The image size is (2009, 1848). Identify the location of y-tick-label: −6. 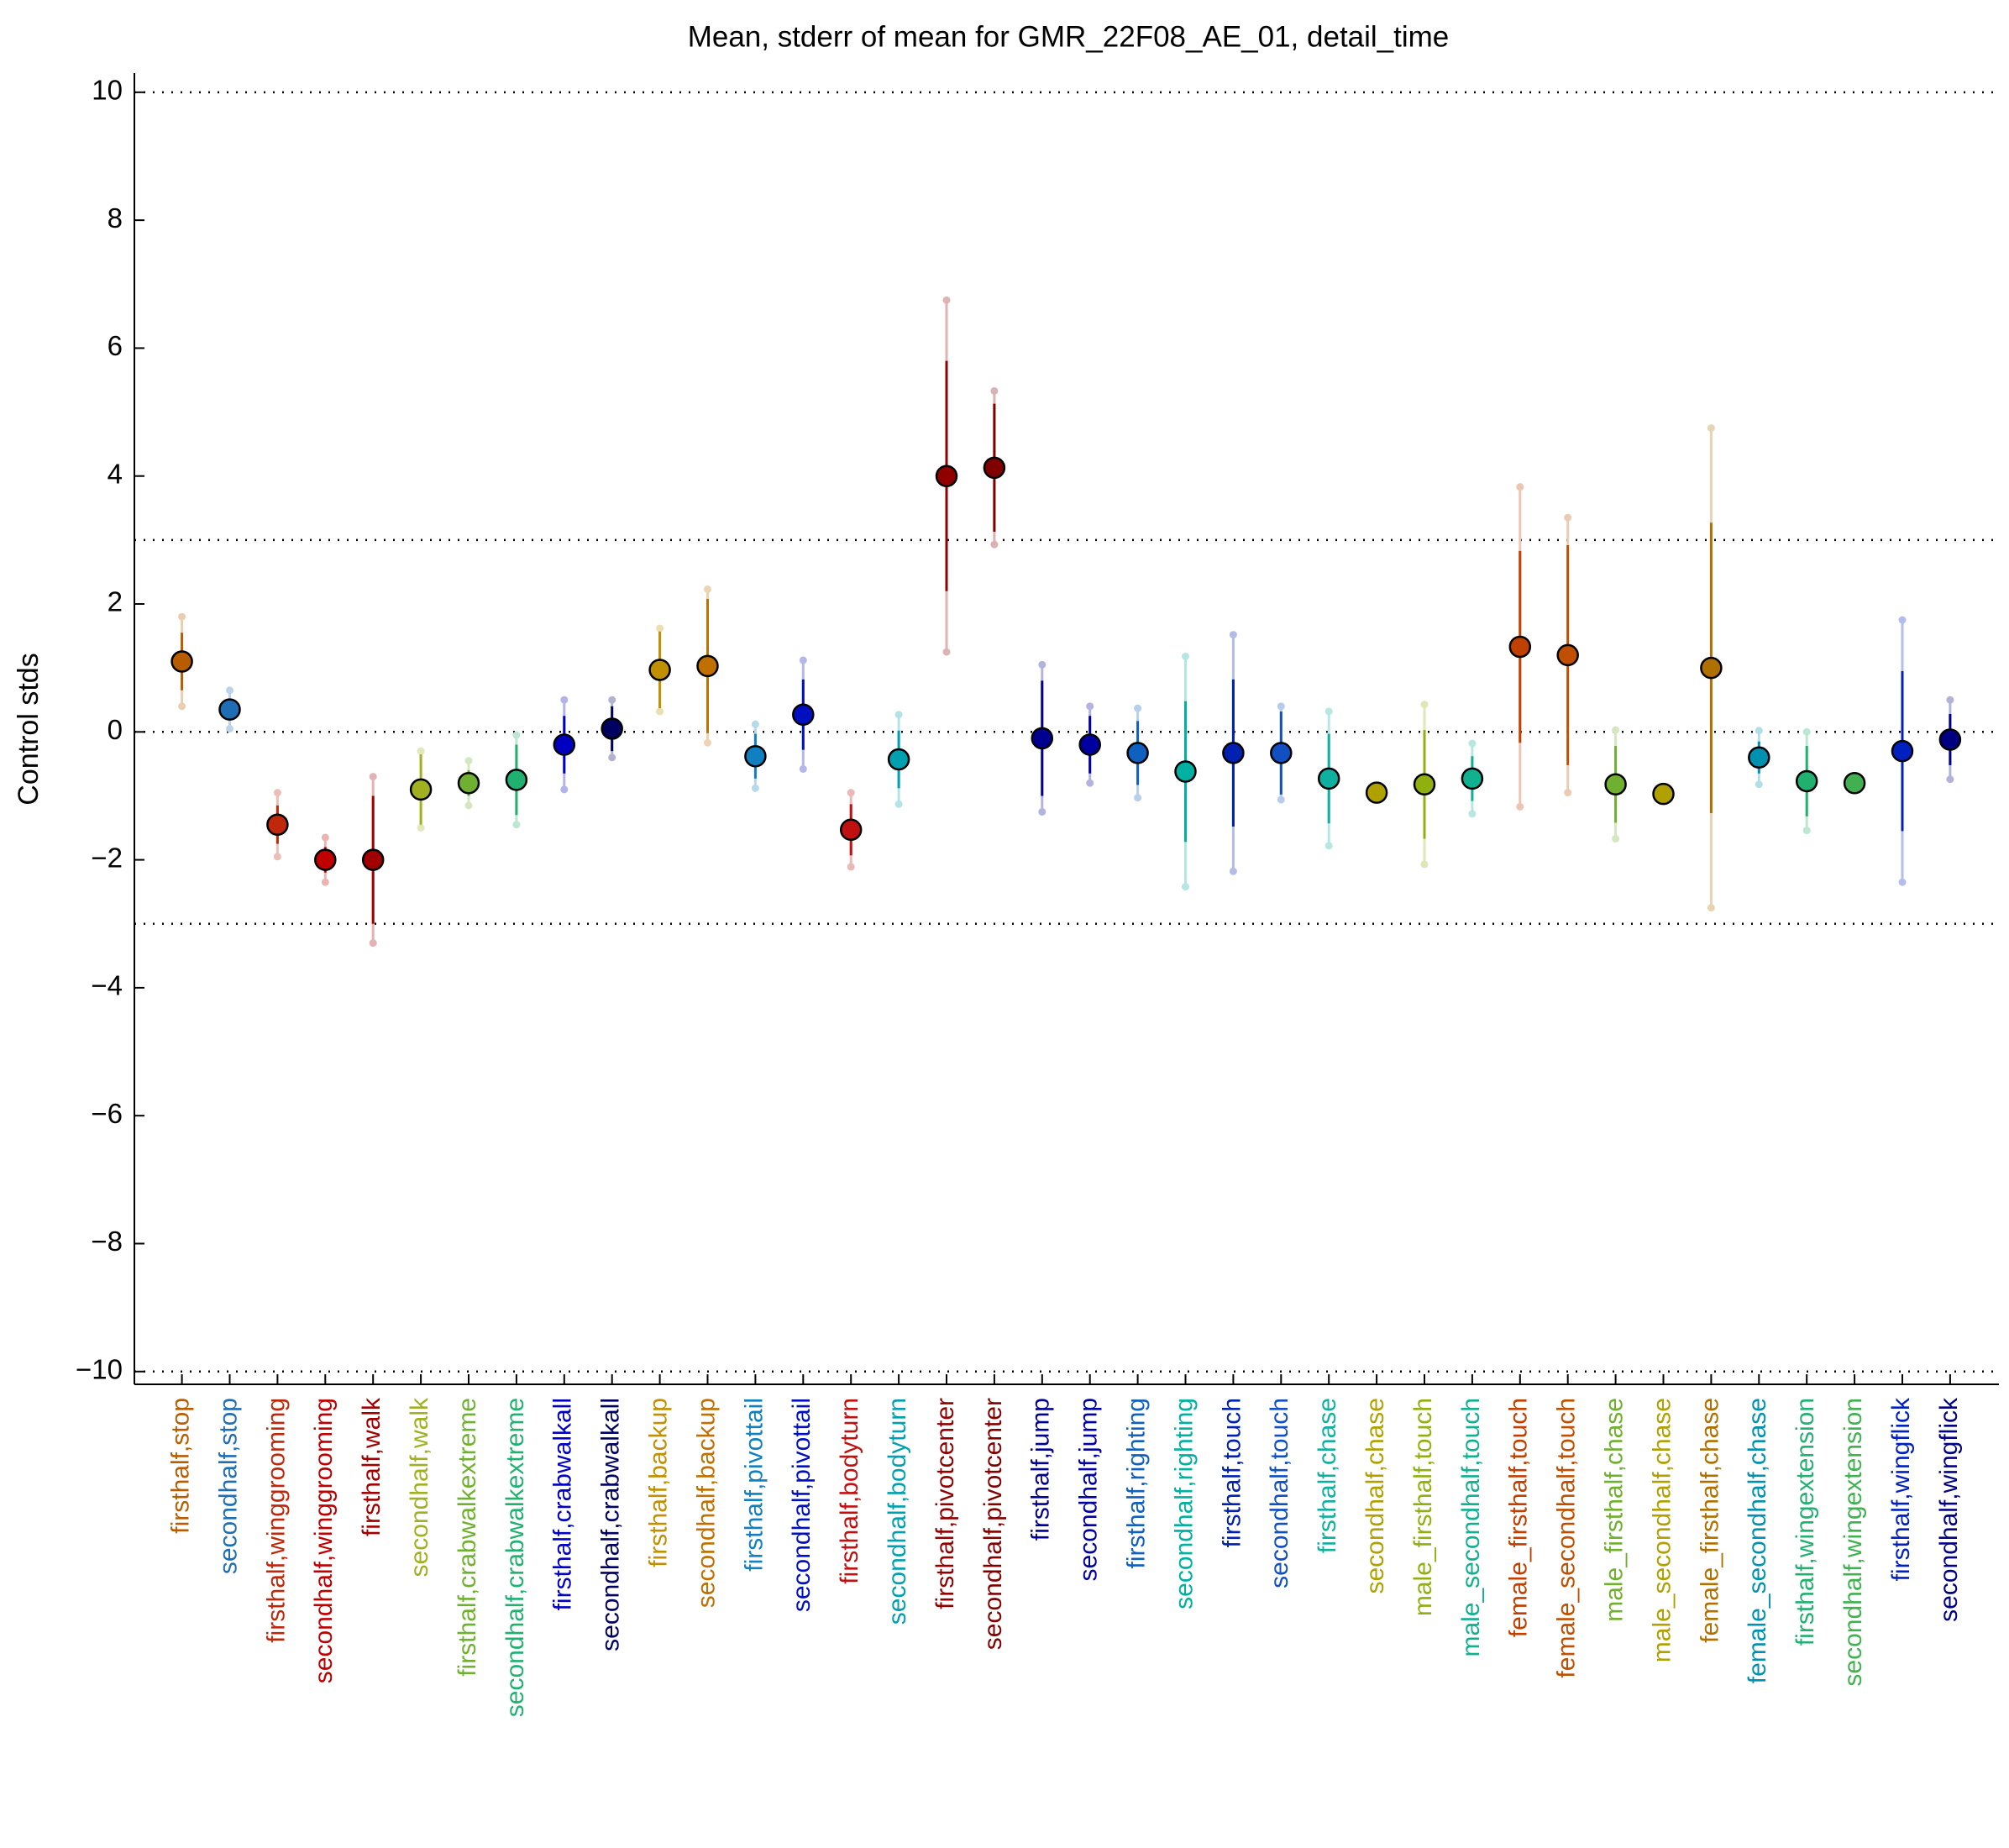
(107, 1113).